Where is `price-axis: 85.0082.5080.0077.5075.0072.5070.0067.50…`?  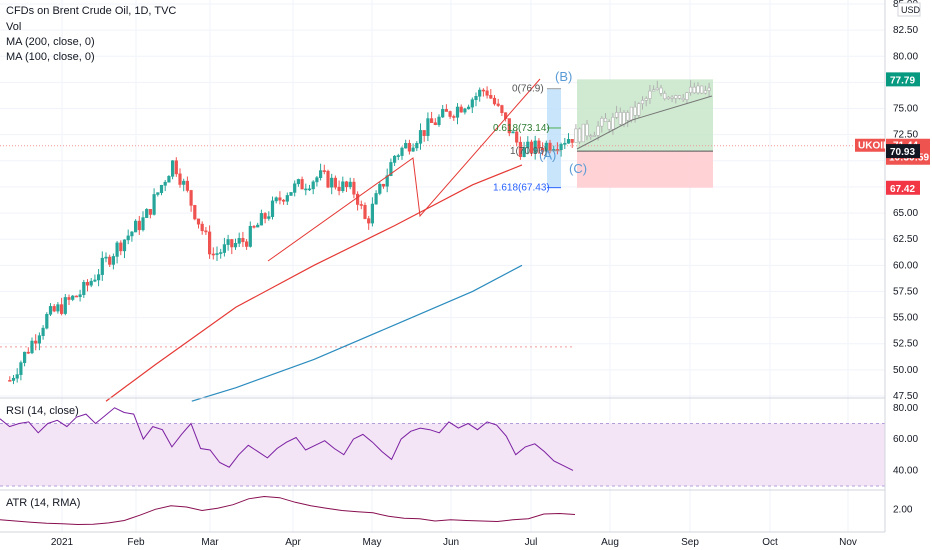 price-axis: 85.0082.5080.0077.5075.0072.5070.0067.50… is located at coordinates (905, 201).